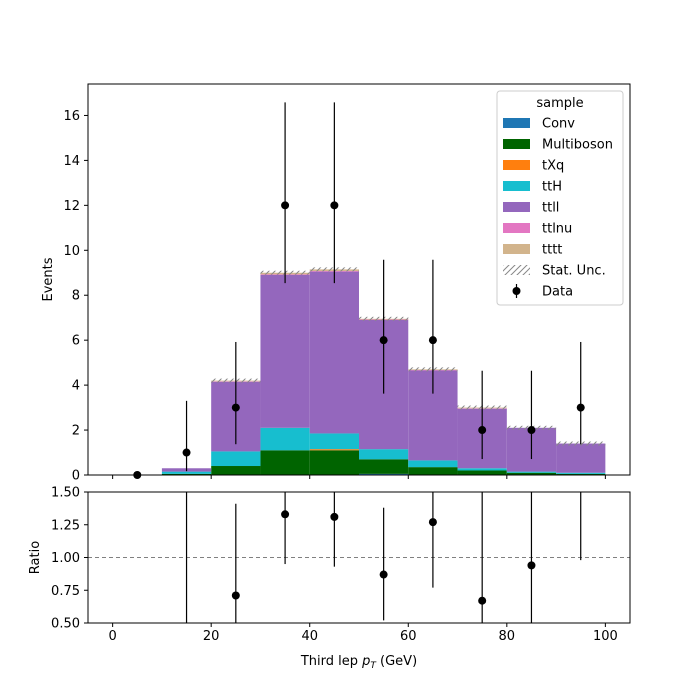  What do you see at coordinates (358, 662) in the screenshot?
I see `x-axis-label: Third lep pT (GeV)` at bounding box center [358, 662].